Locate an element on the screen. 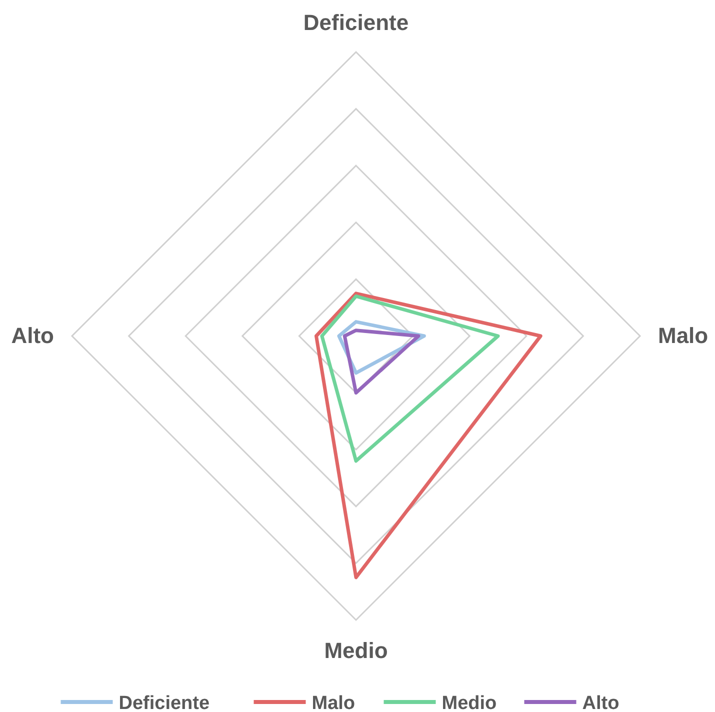 This screenshot has height=712, width=715. legend-label: Alto is located at coordinates (601, 702).